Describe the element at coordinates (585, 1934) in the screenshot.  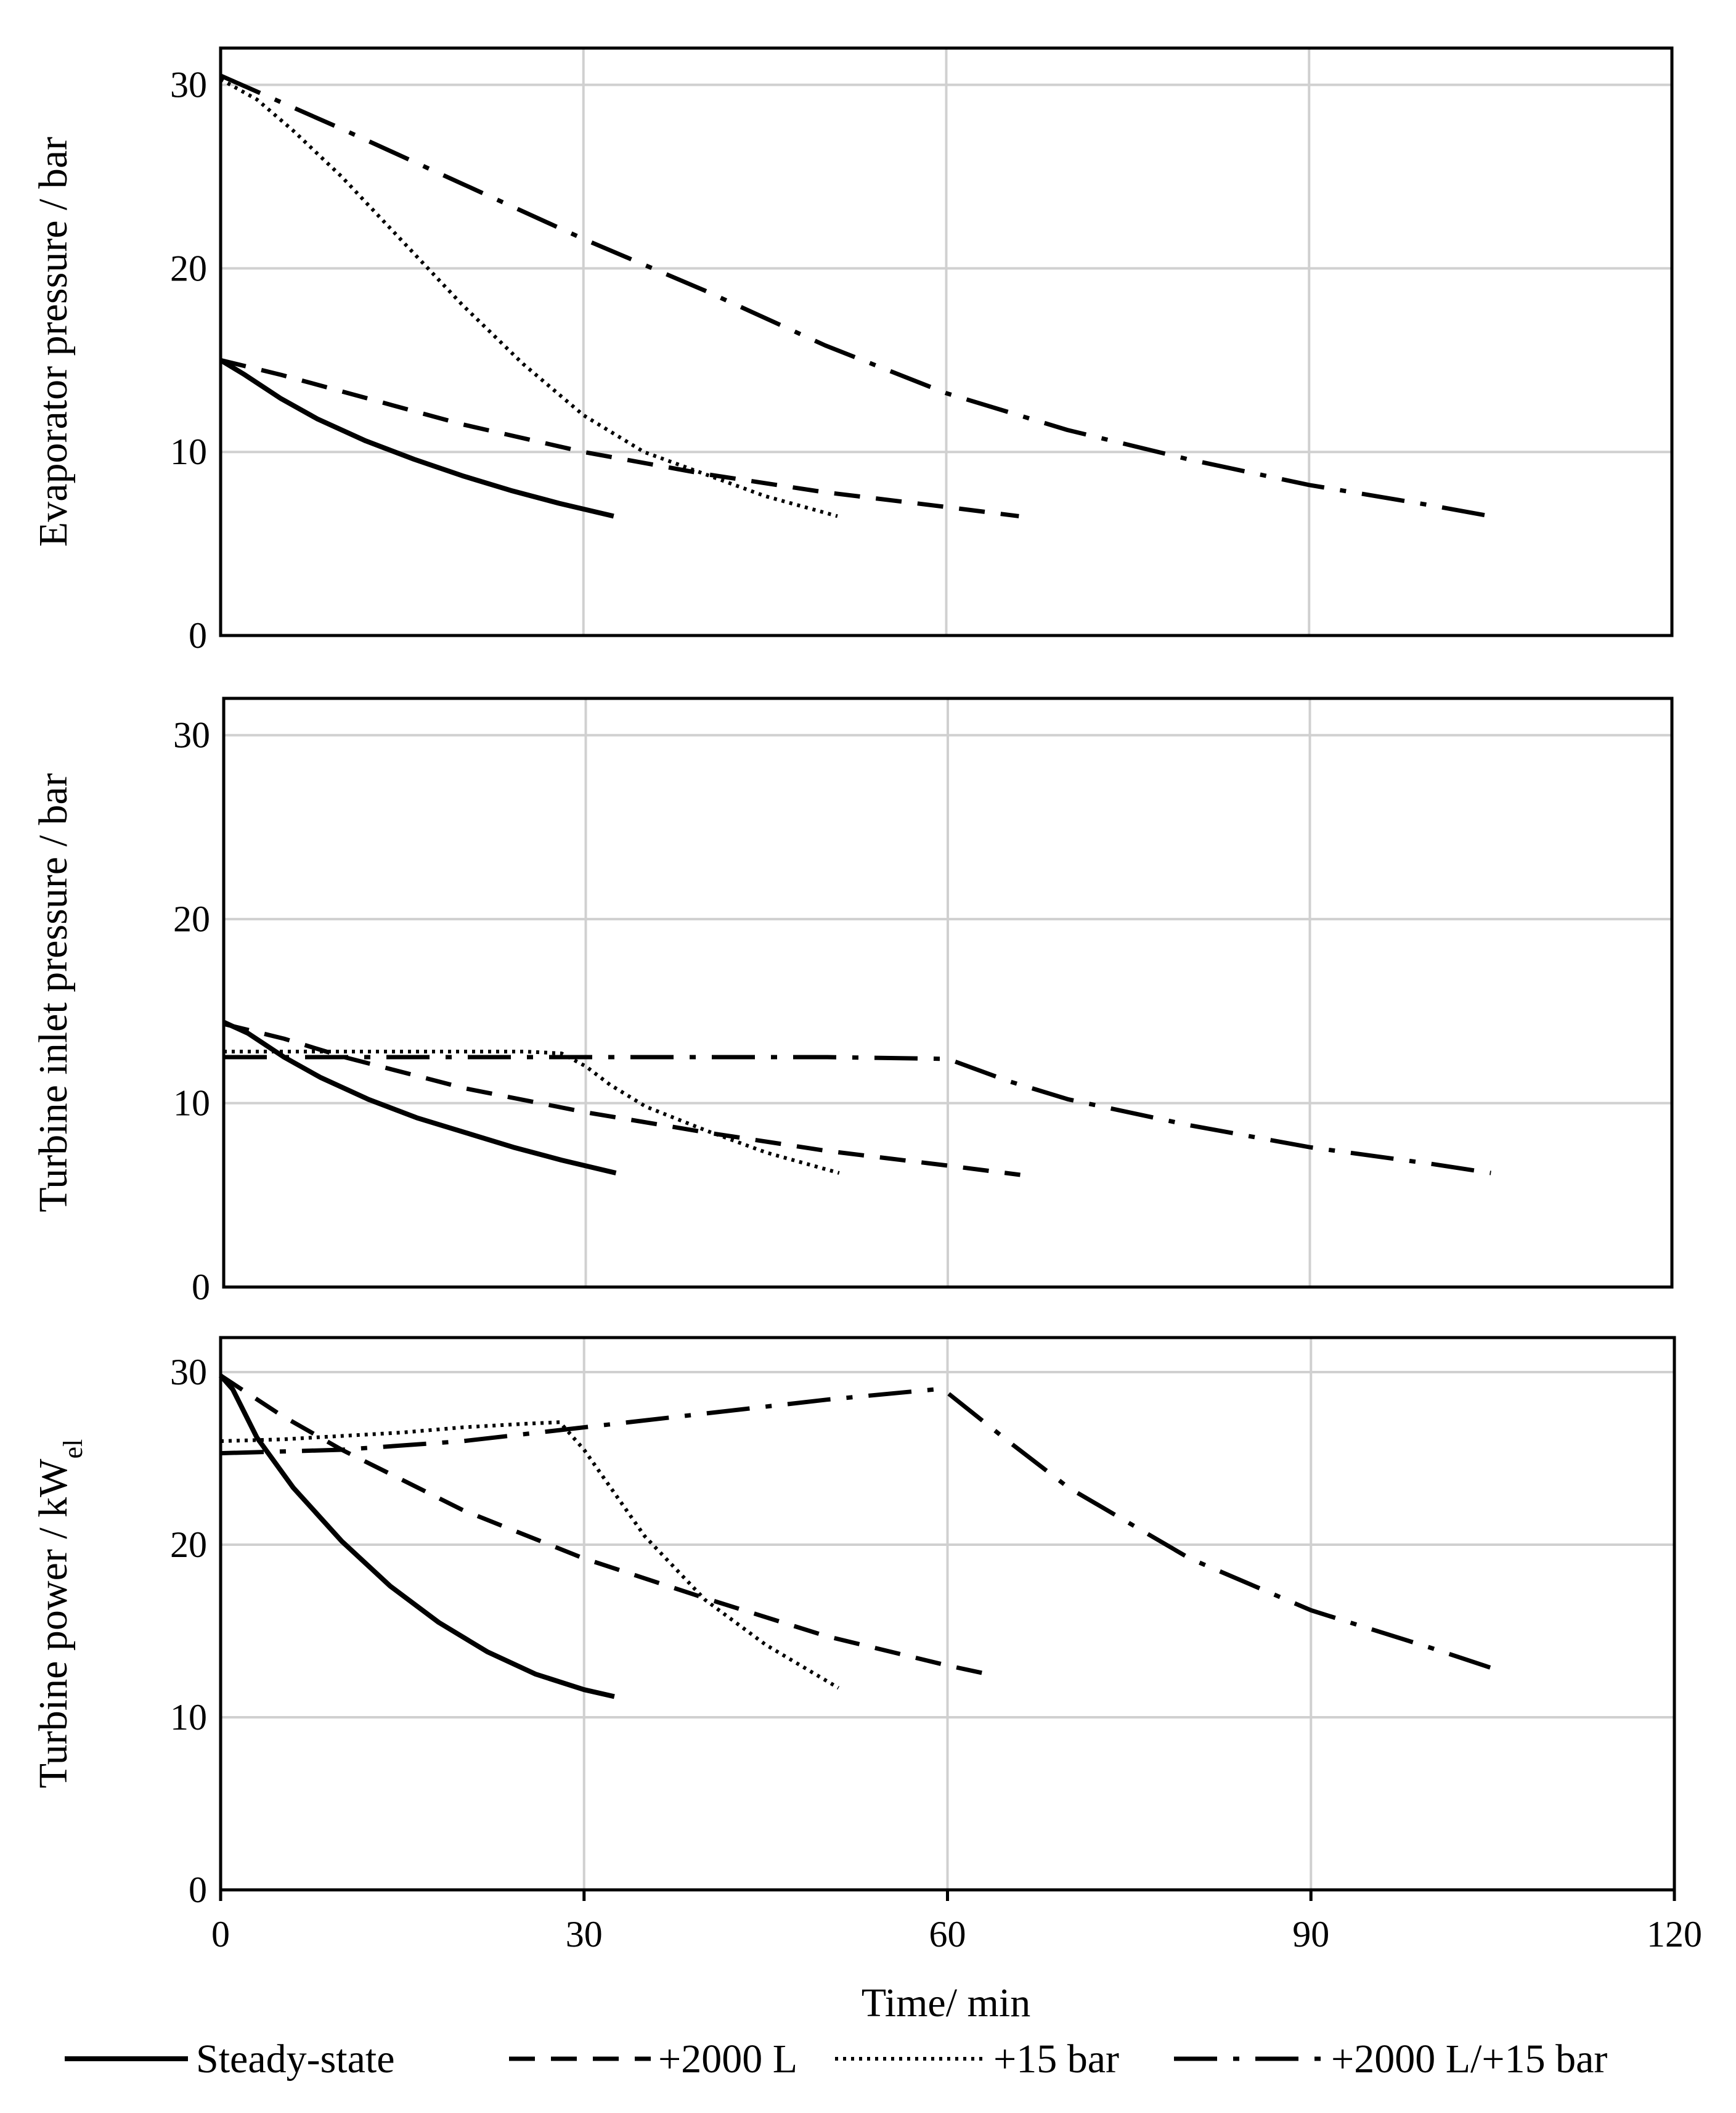
I see `x-tick-label: 30` at that location.